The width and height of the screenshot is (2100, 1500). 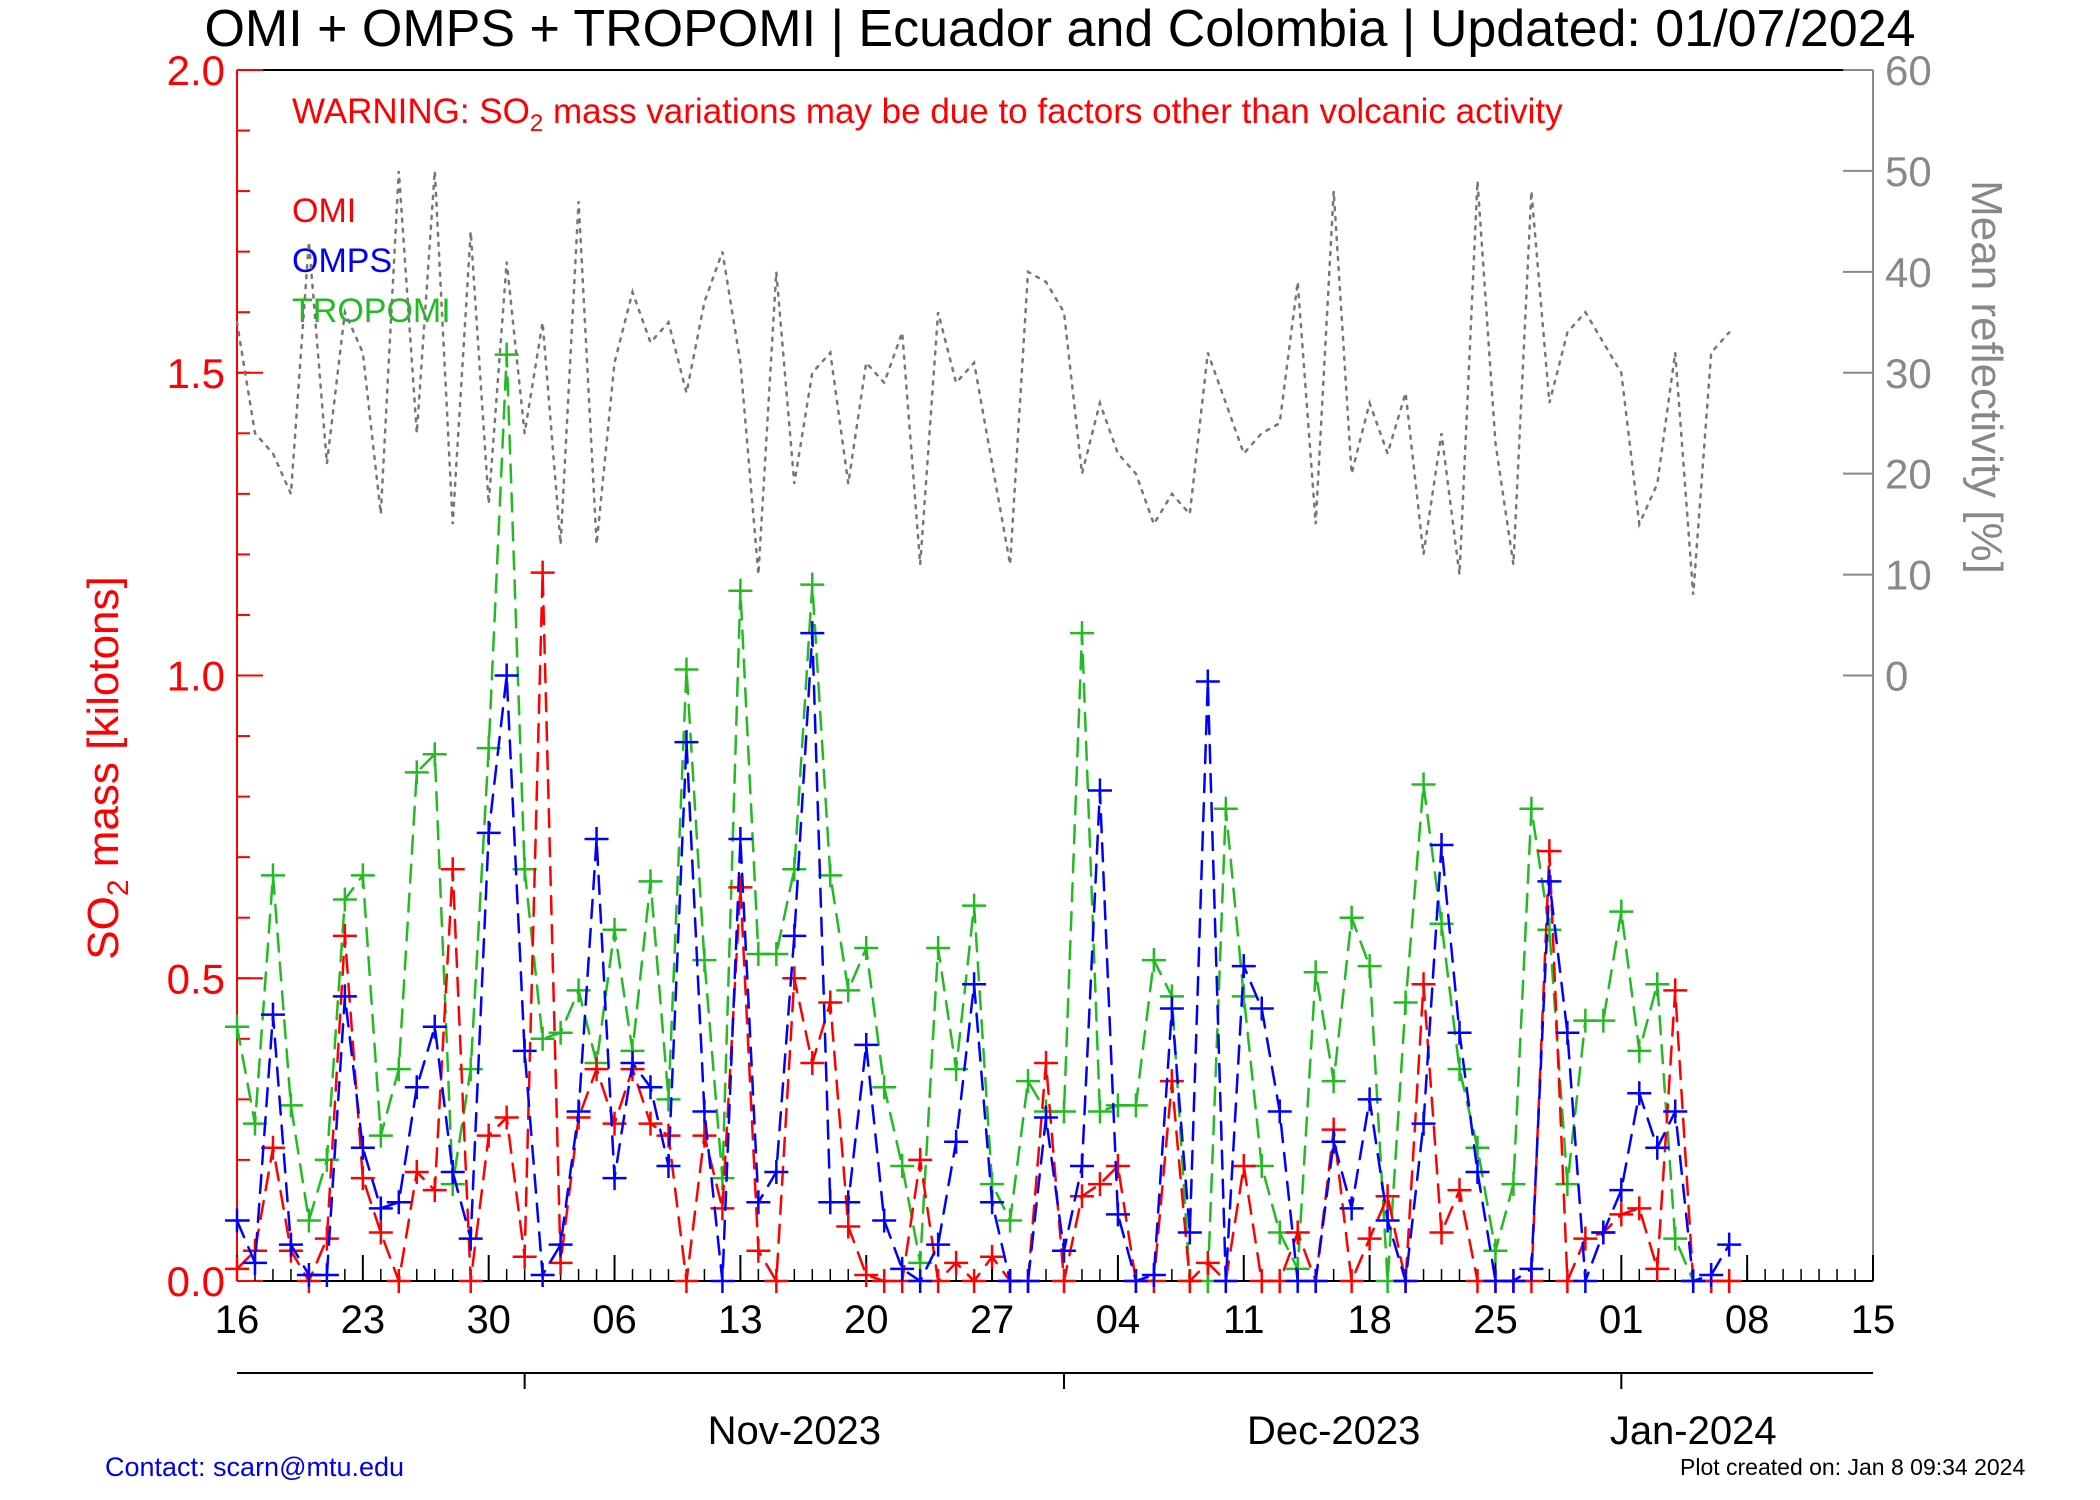 I want to click on y-tick-label: 1.0, so click(x=196, y=676).